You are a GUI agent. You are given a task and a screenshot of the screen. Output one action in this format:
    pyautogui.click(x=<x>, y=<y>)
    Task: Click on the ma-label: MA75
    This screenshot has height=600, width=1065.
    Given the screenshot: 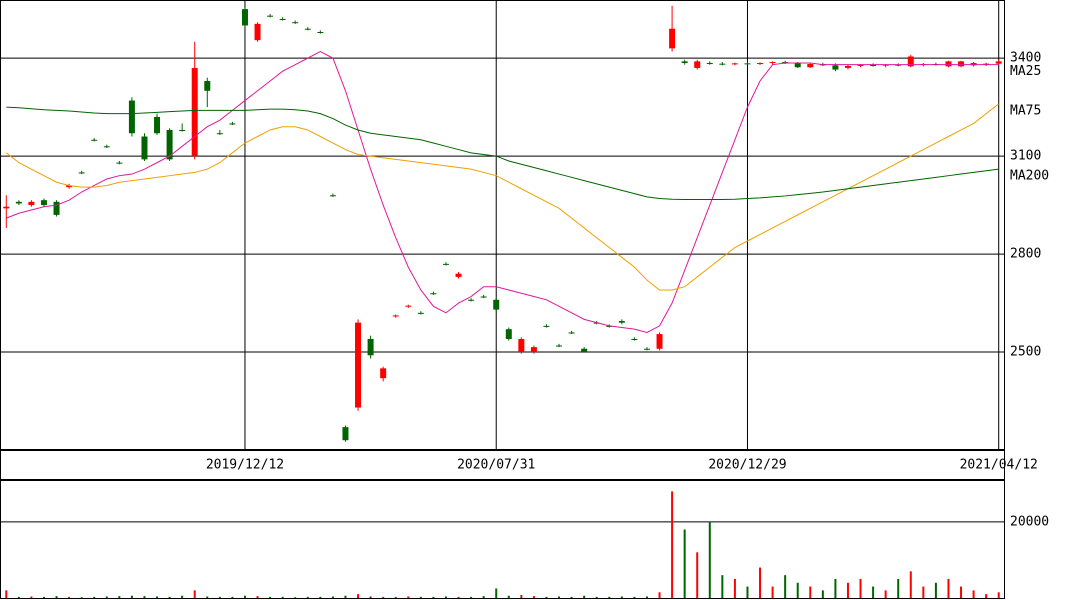 What is the action you would take?
    pyautogui.click(x=1025, y=110)
    